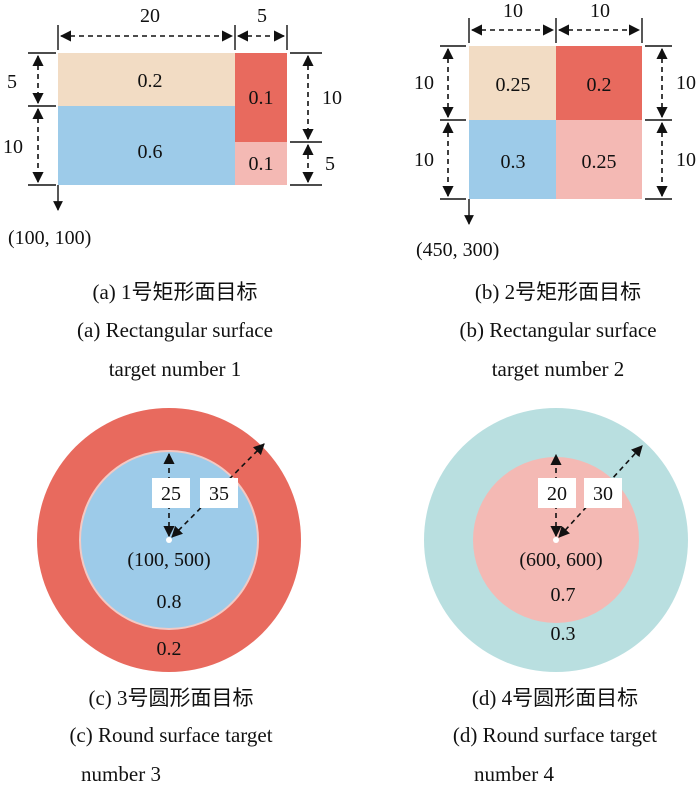 The image size is (700, 785). What do you see at coordinates (600, 11) in the screenshot?
I see `dim-b-top-right: 10` at bounding box center [600, 11].